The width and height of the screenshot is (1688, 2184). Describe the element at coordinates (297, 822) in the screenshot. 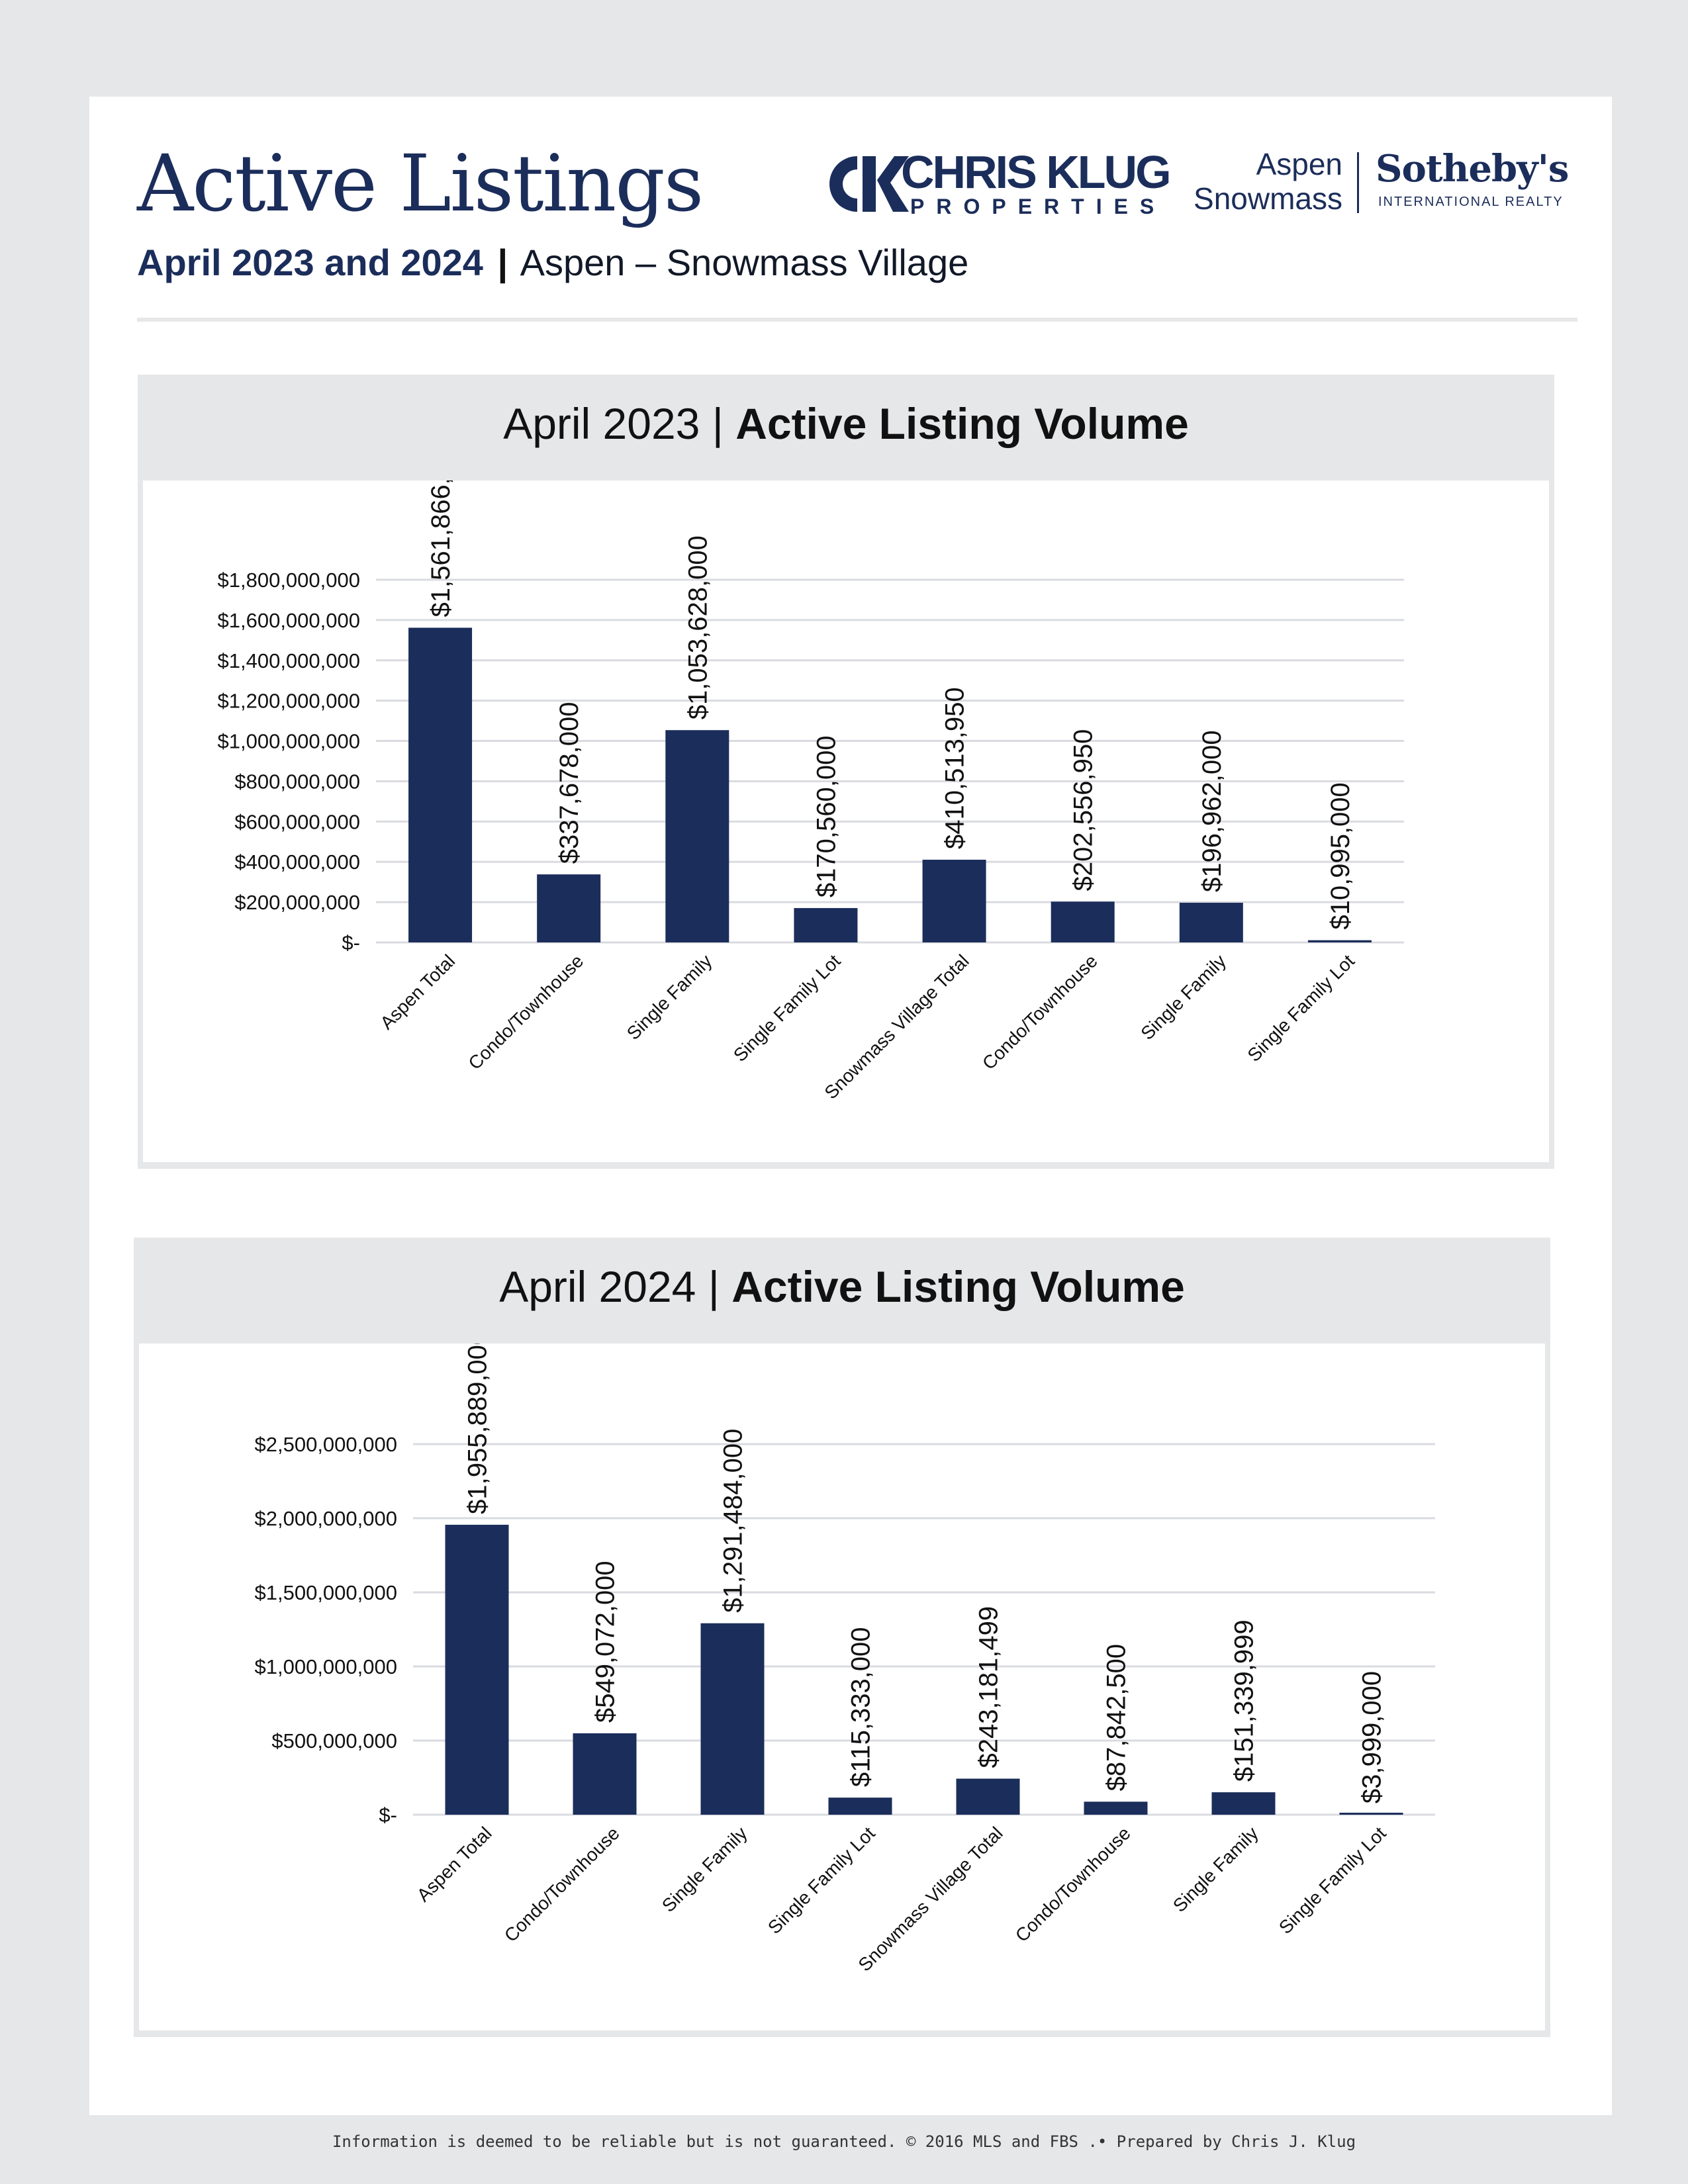

I see `y-tick-label: $600,000,000` at that location.